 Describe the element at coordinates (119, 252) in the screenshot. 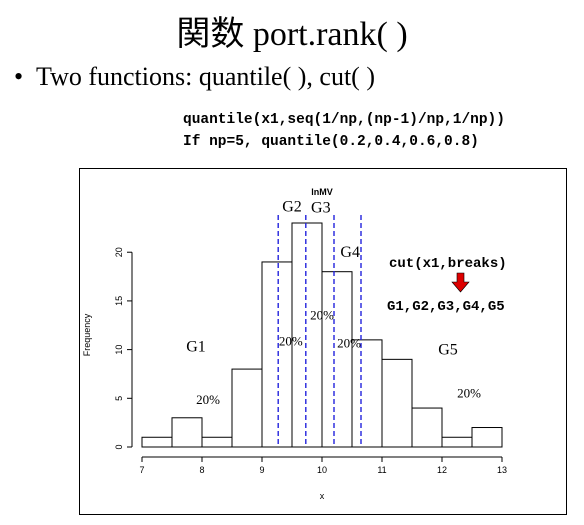

I see `y-tick-label-4: 20` at that location.